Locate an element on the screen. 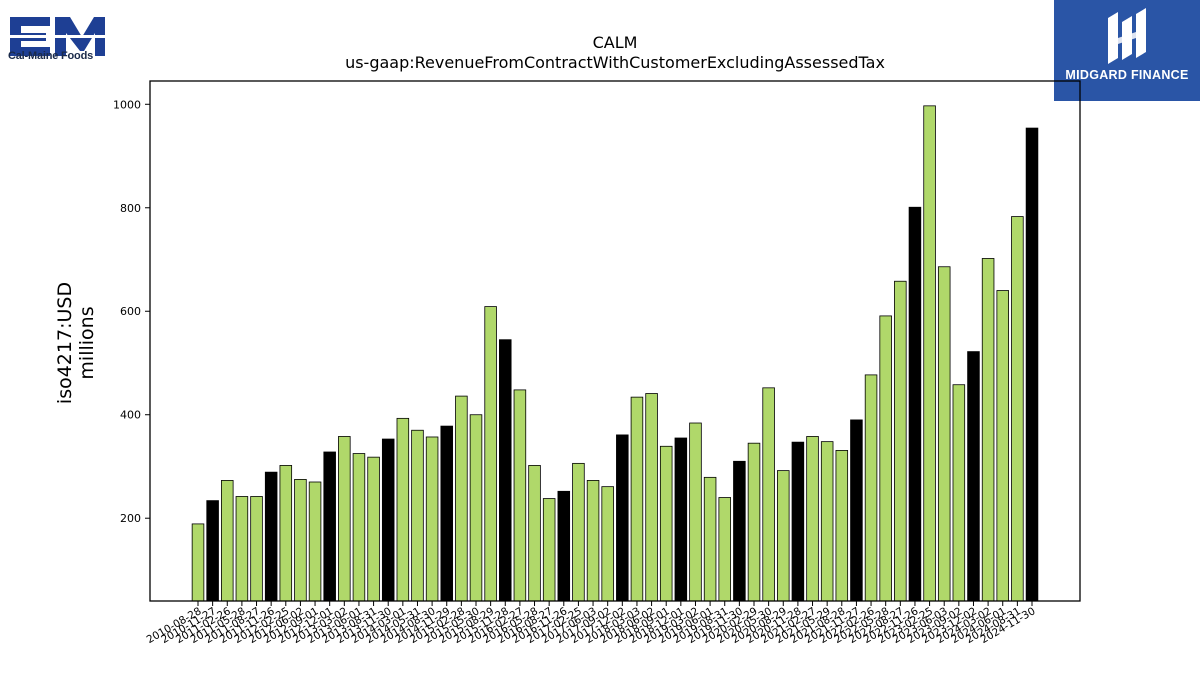 This screenshot has width=1200, height=675. cal-maine-logo is located at coordinates (57, 36).